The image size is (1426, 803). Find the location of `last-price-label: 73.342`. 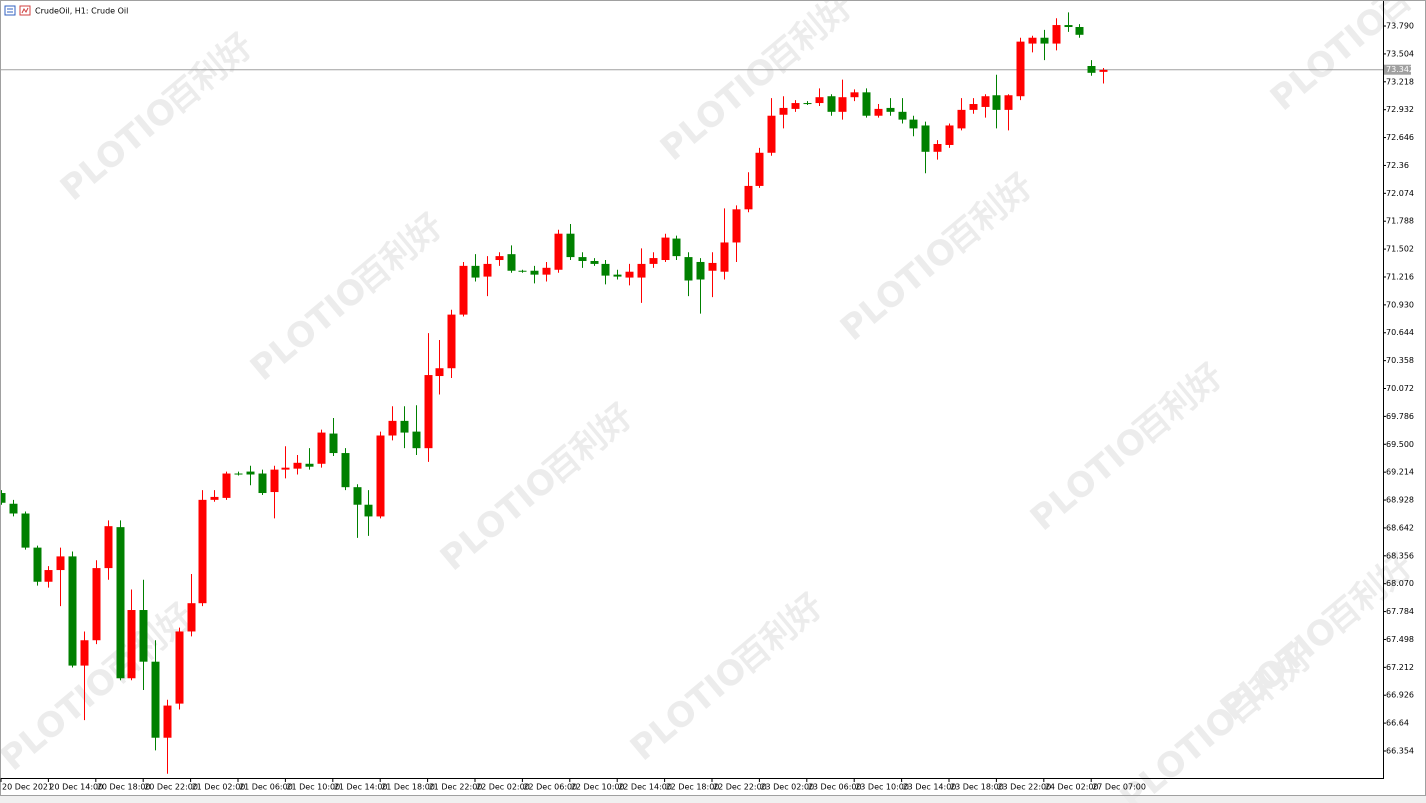

last-price-label: 73.342 is located at coordinates (1400, 69).